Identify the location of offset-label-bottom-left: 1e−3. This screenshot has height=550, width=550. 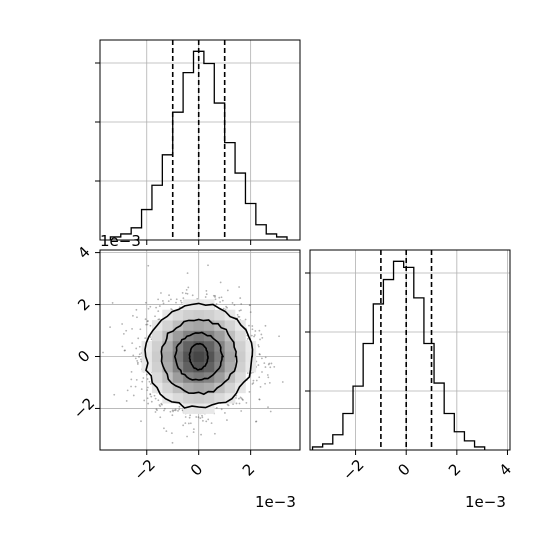
(275, 502).